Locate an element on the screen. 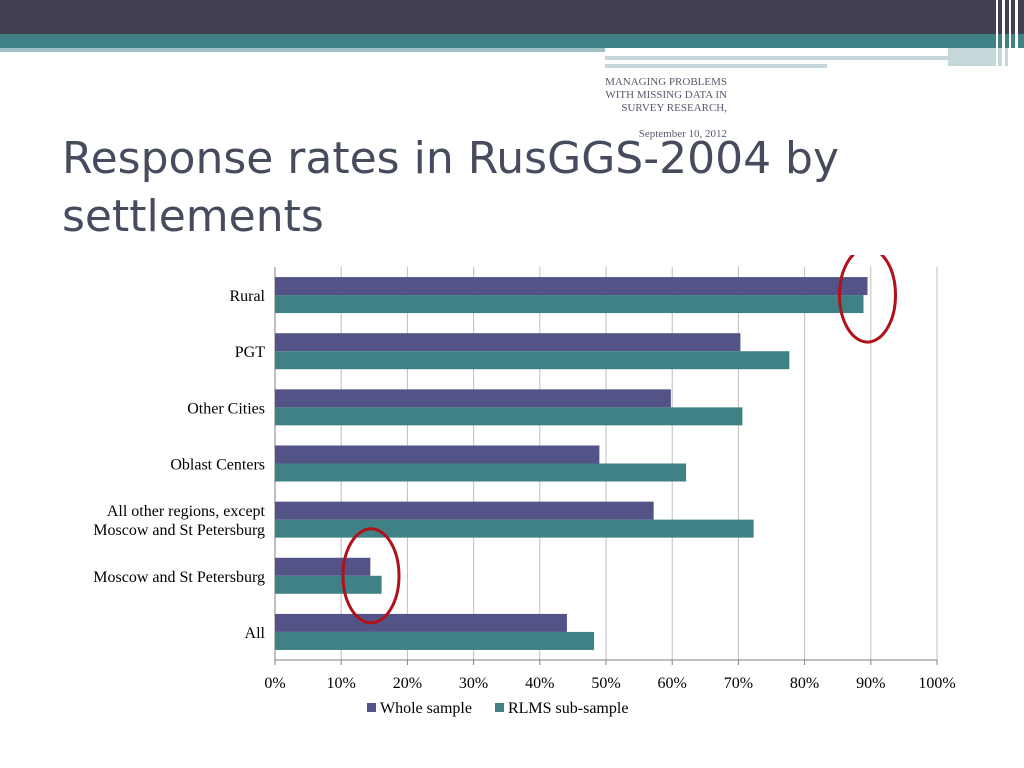  x-tick-label: 60% is located at coordinates (672, 683).